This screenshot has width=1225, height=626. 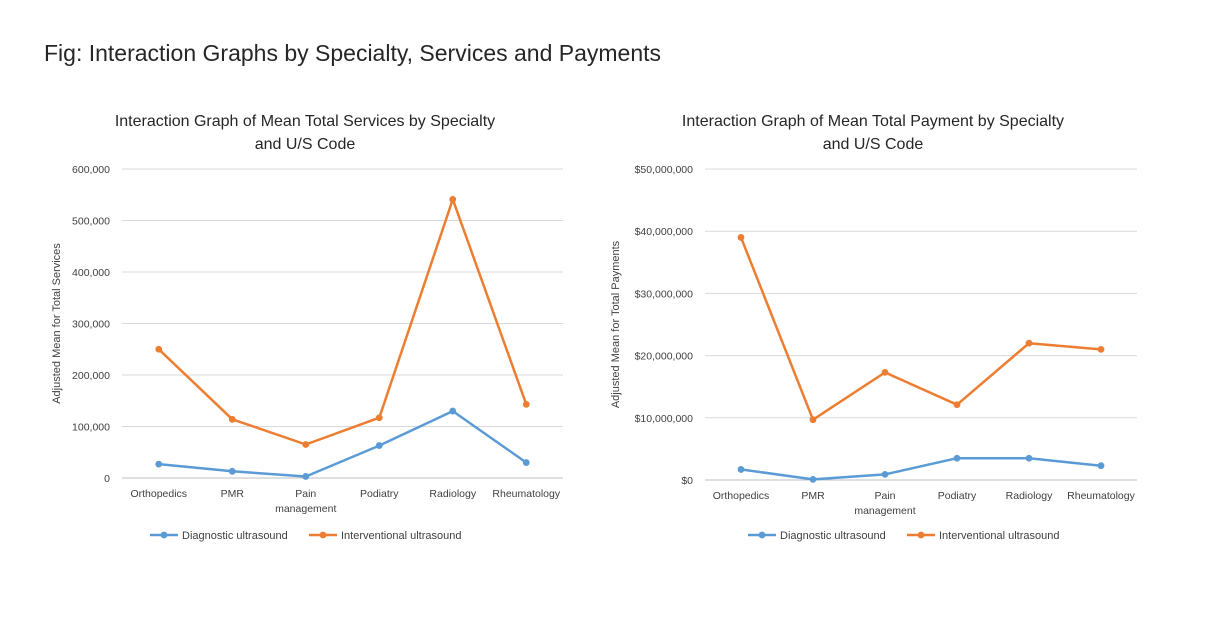 What do you see at coordinates (664, 294) in the screenshot?
I see `y-tick-label: $30,000,000` at bounding box center [664, 294].